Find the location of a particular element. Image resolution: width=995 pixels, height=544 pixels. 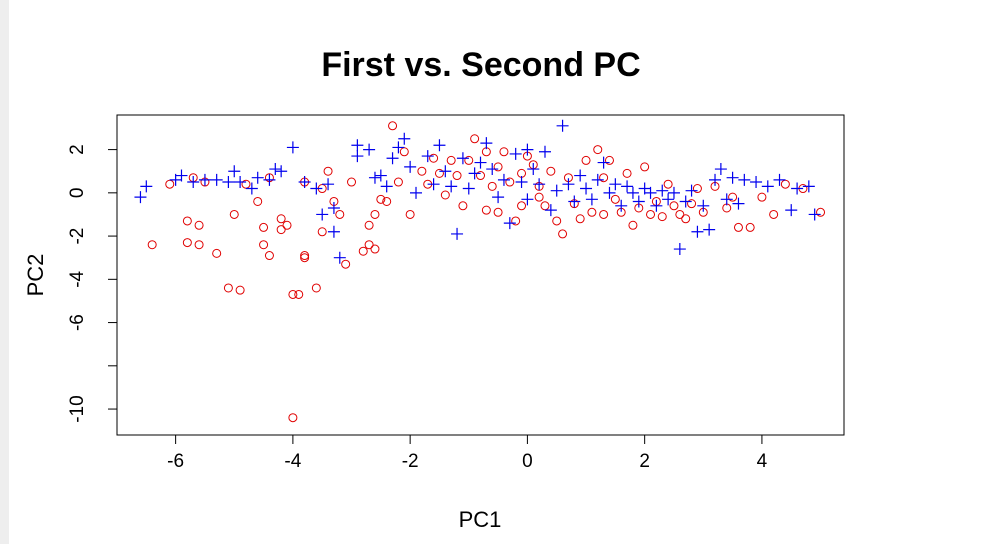

y-tick-label: 0 is located at coordinates (77, 193).